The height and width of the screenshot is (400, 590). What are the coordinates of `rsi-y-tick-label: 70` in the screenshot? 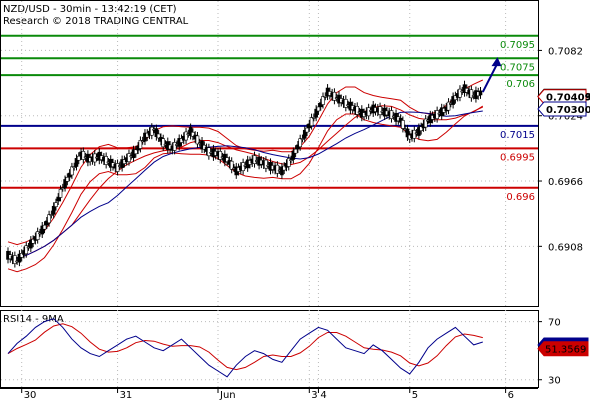 It's located at (554, 323).